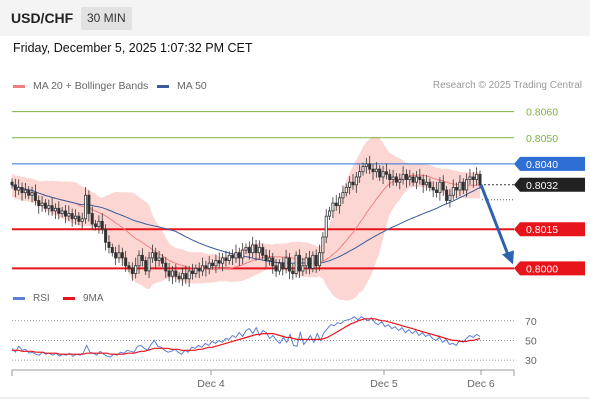 This screenshot has width=590, height=400. What do you see at coordinates (106, 18) in the screenshot?
I see `timeframe-button: 30 MIN` at bounding box center [106, 18].